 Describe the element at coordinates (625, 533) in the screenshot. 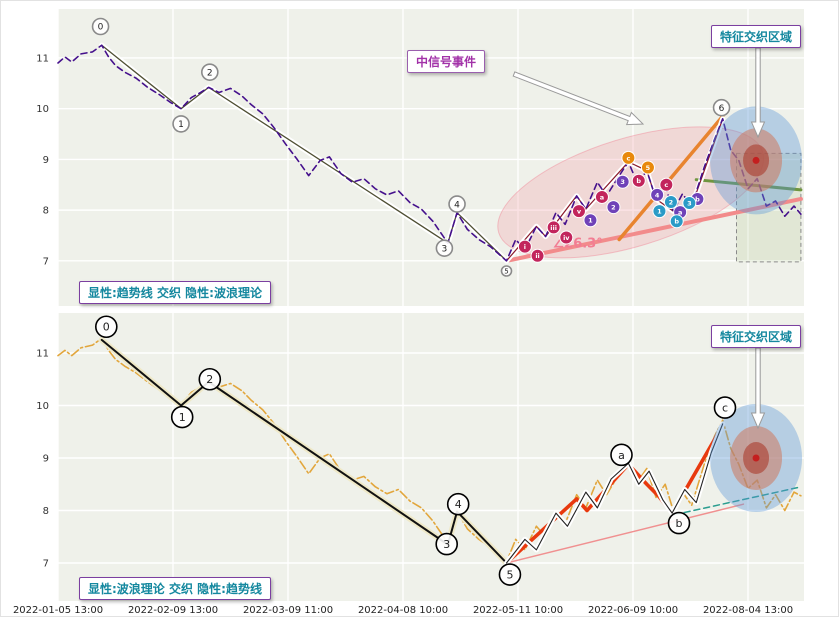

I see `trendline-pink-thin` at that location.